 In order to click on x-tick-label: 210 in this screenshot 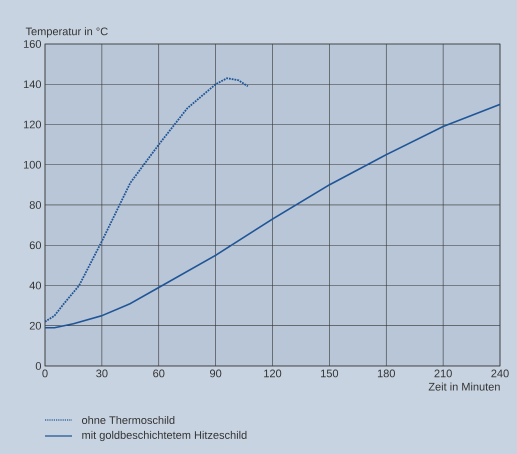, I will do `click(443, 374)`.